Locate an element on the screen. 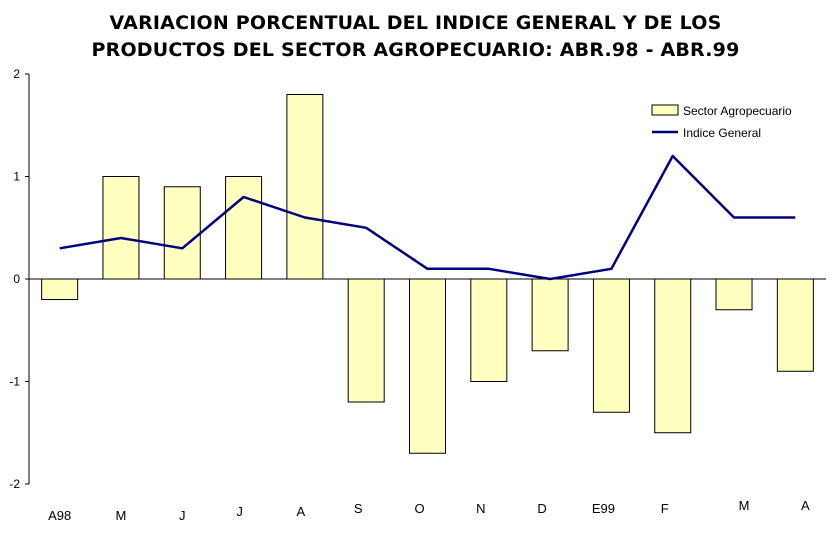  legend: Sector Agropecuario Indice General is located at coordinates (721, 122).